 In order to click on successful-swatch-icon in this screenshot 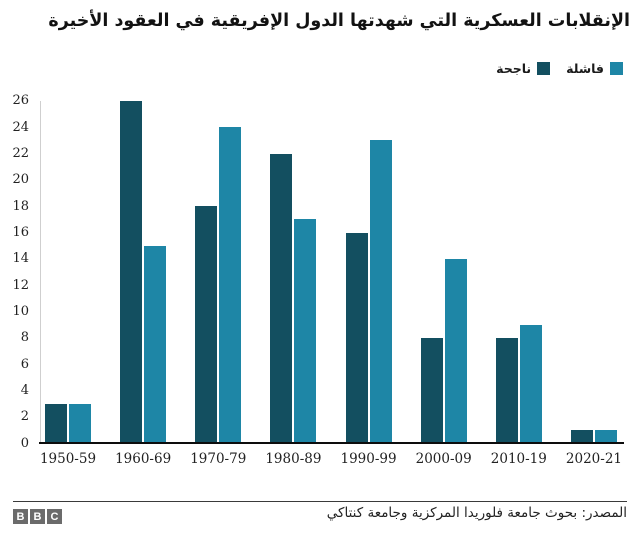, I will do `click(544, 68)`.